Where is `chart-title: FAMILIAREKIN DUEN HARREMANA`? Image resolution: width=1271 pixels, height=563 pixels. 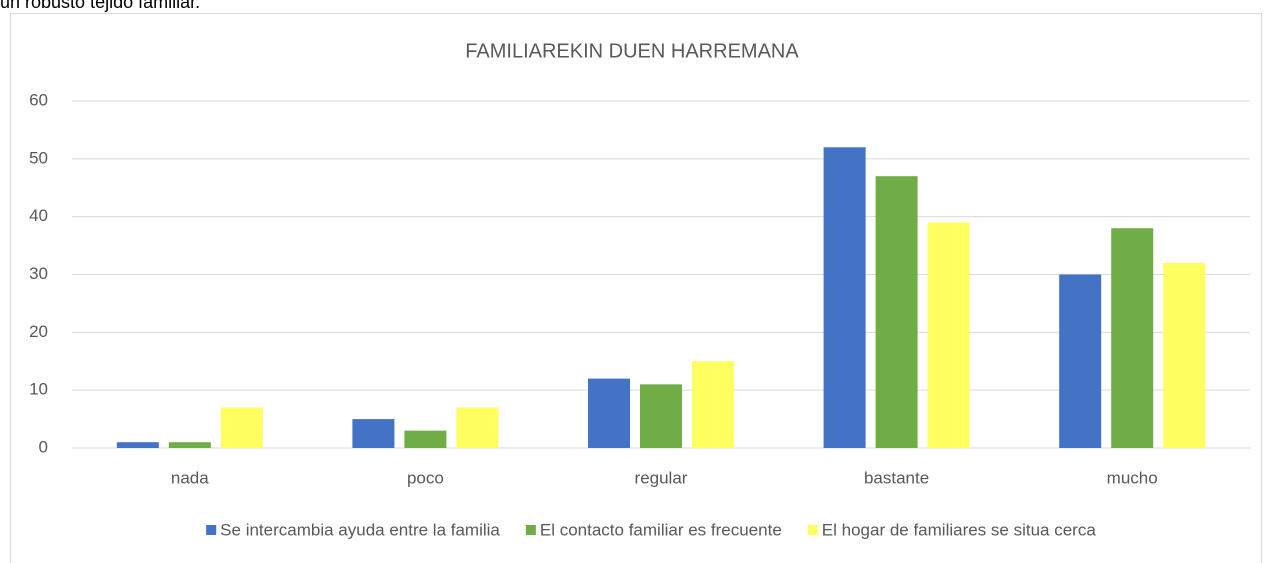
chart-title: FAMILIAREKIN DUEN HARREMANA is located at coordinates (632, 51).